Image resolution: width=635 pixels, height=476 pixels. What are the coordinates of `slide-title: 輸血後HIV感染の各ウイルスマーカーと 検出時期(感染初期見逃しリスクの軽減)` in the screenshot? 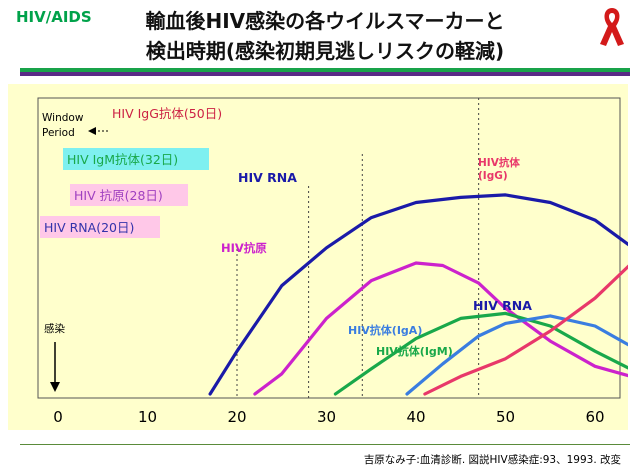 It's located at (325, 36).